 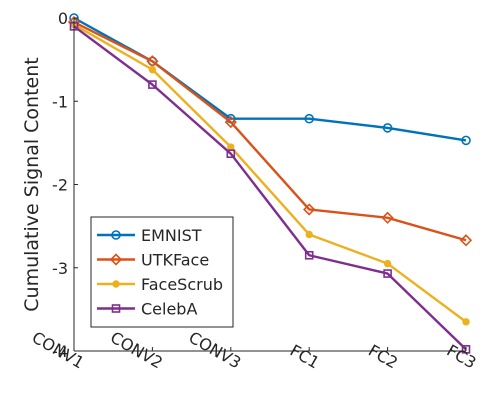 I want to click on legend-item: UTKFace, so click(x=153, y=260).